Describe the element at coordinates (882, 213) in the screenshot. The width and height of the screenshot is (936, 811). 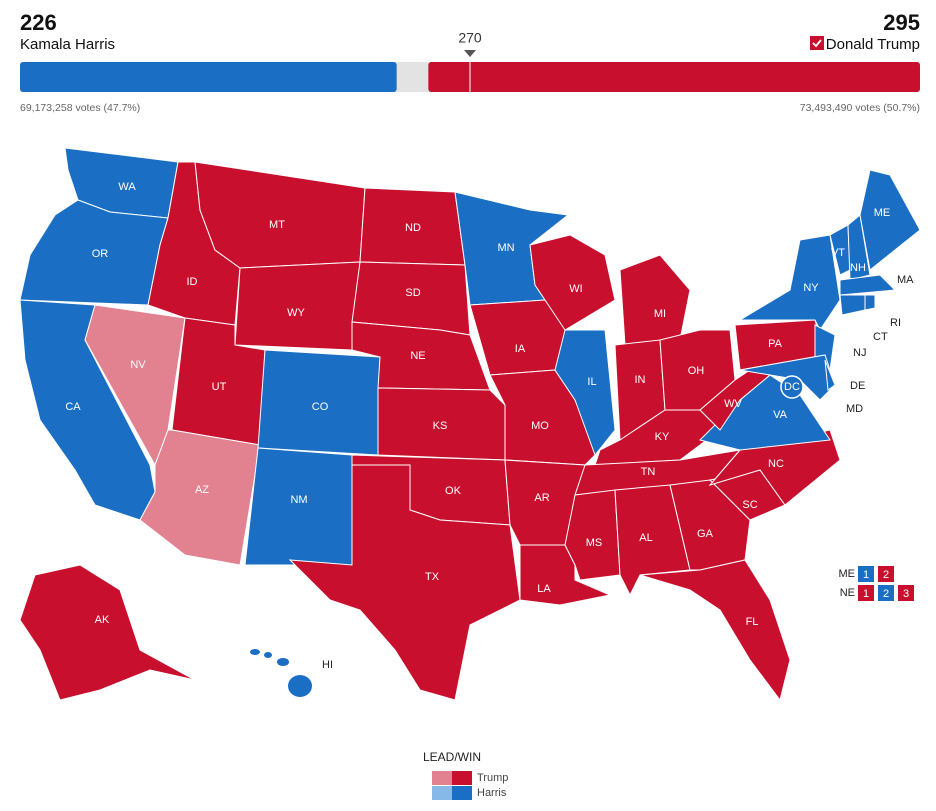
I see `state-label: ME` at that location.